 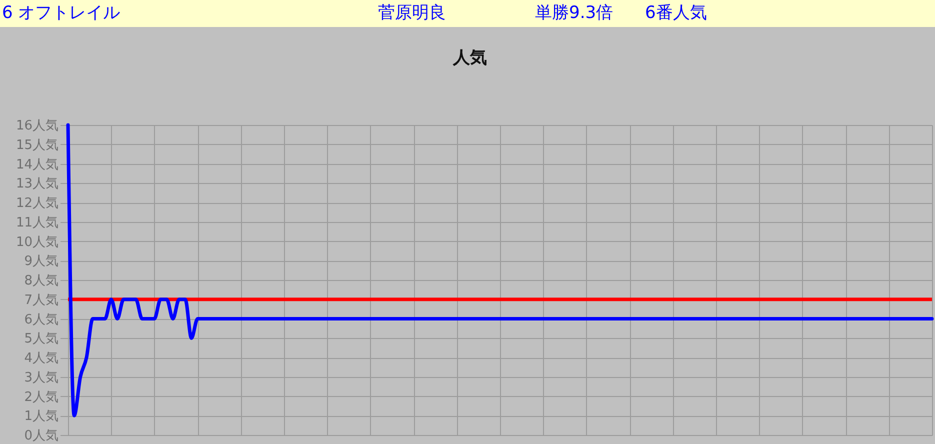 What do you see at coordinates (41, 397) in the screenshot?
I see `y-tick-label: 2人気` at bounding box center [41, 397].